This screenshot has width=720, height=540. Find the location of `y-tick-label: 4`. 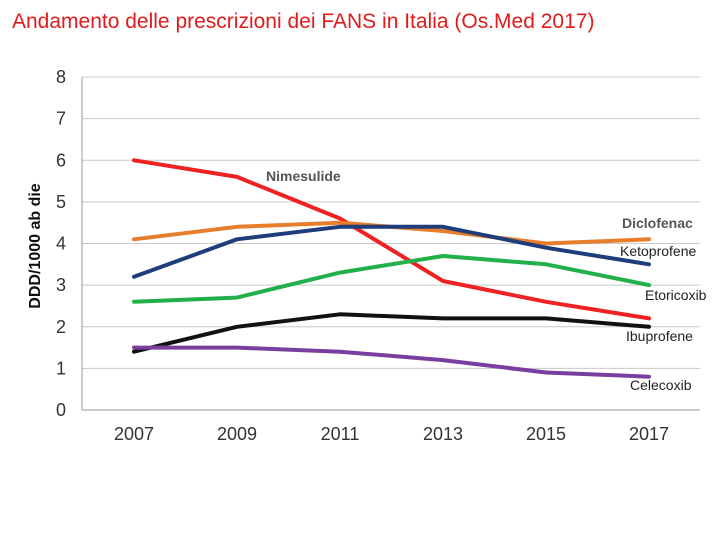

y-tick-label: 4 is located at coordinates (61, 244).